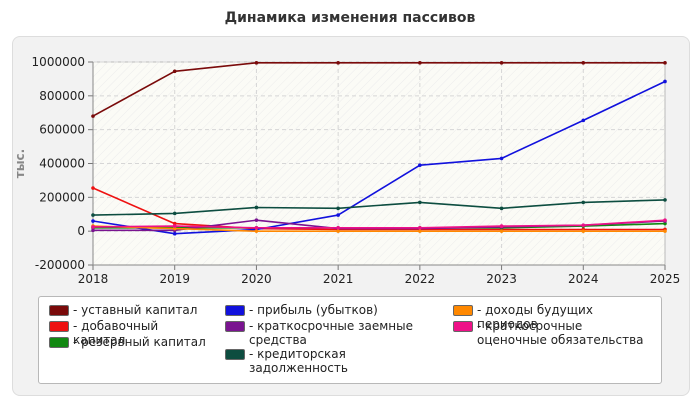  What do you see at coordinates (62, 130) in the screenshot?
I see `y-tick-label: 600000` at bounding box center [62, 130].